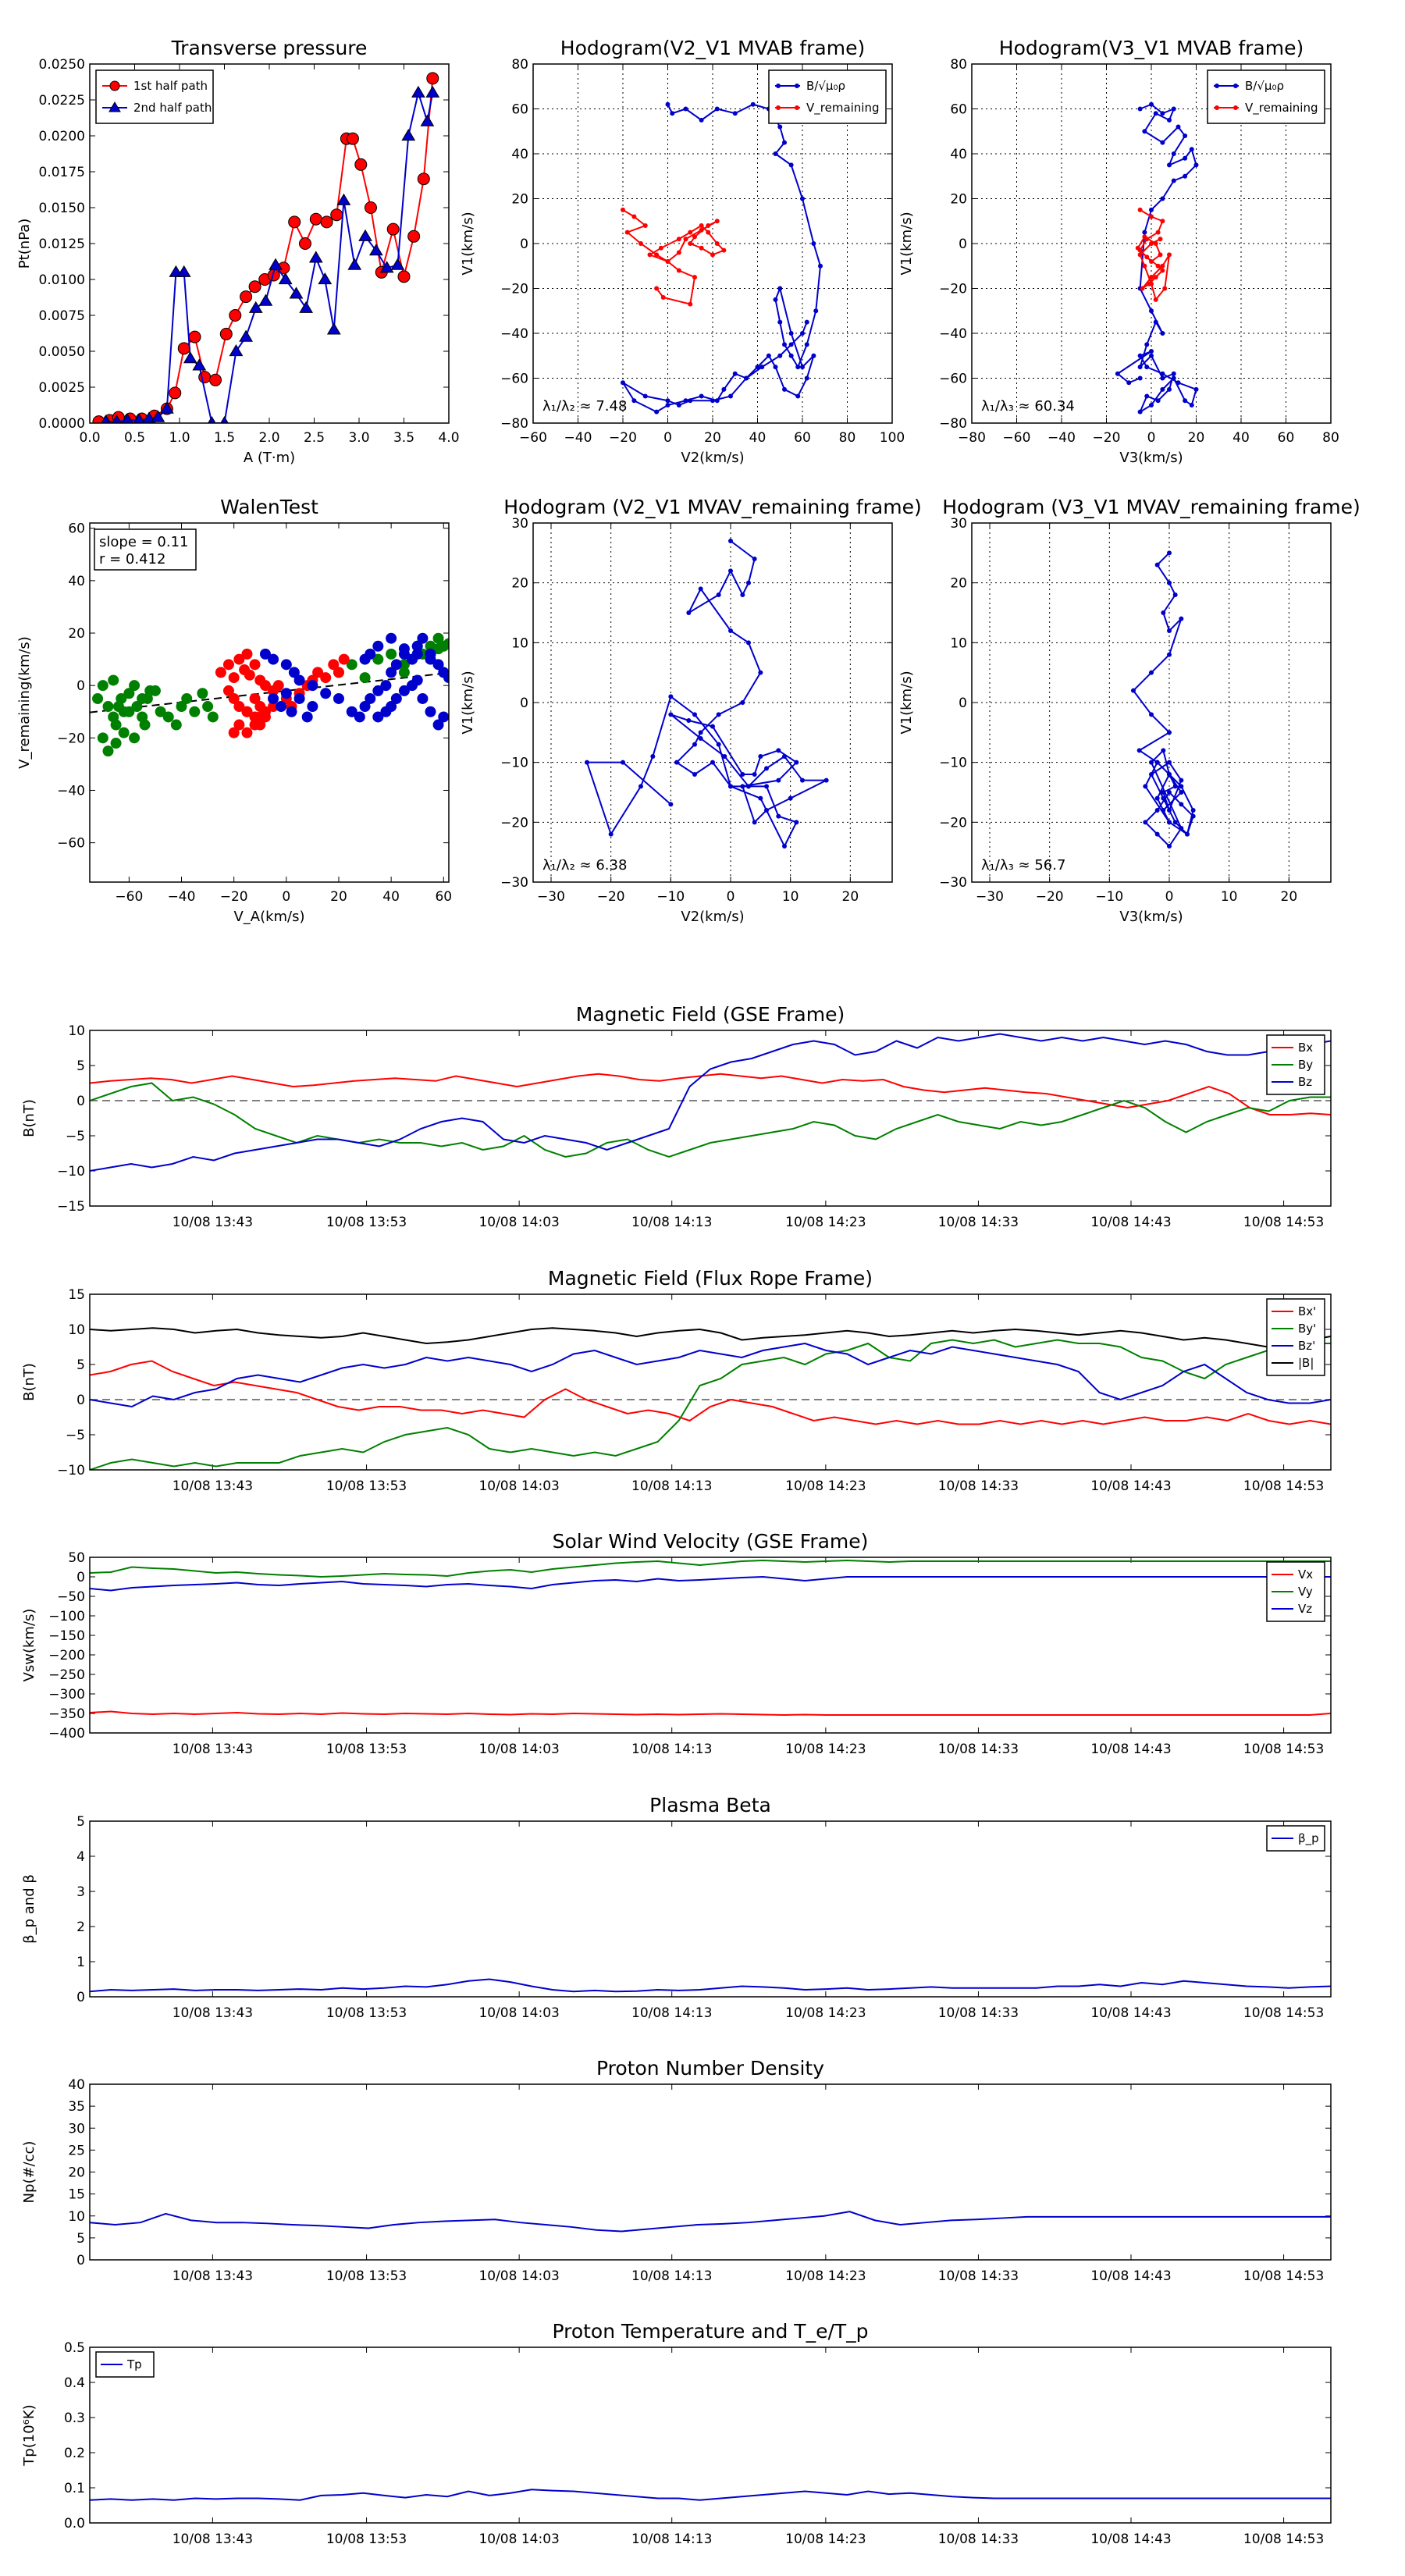  What do you see at coordinates (224, 438) in the screenshot?
I see `x-tick-label: 1.5` at bounding box center [224, 438].